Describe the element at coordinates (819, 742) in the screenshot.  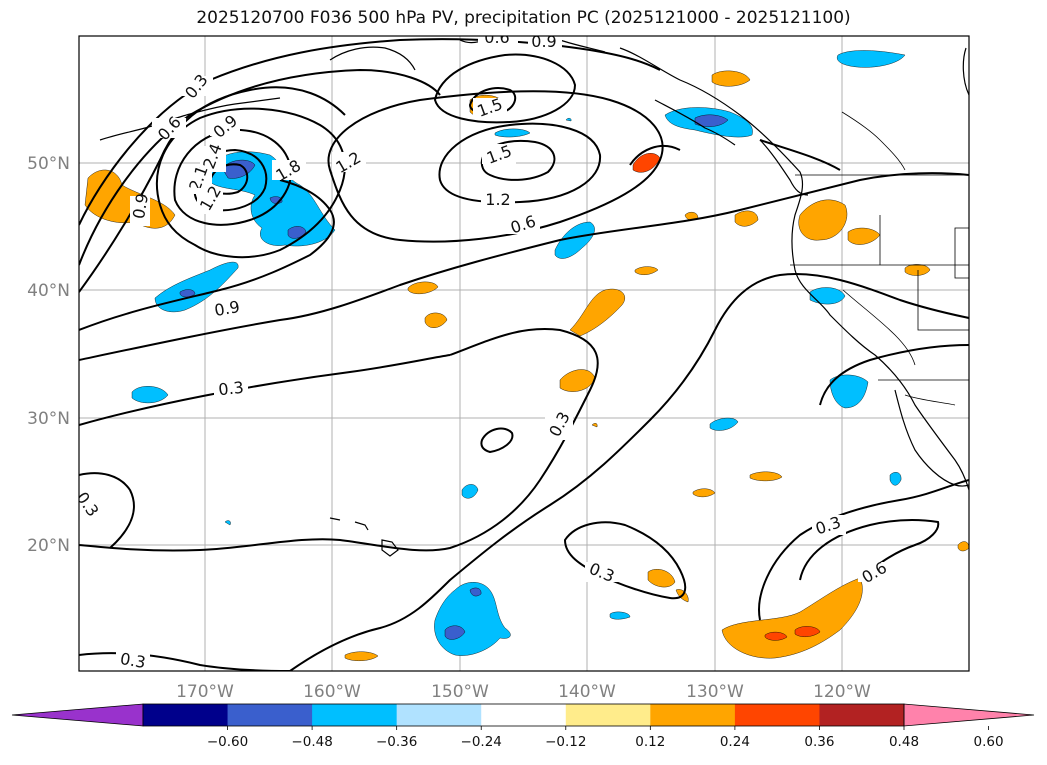
I see `colorbar-tick-label: 0.36` at that location.